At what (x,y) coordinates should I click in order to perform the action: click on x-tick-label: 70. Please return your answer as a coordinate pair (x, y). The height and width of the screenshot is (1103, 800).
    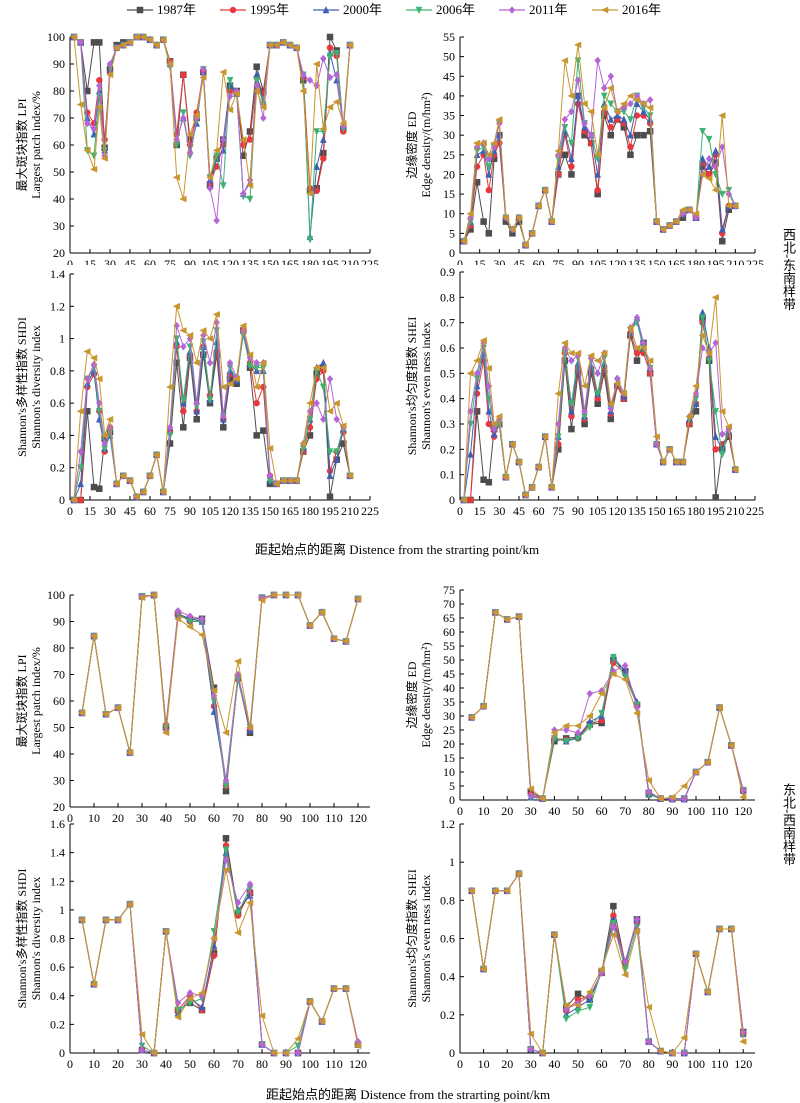
    Looking at the image, I should click on (238, 1064).